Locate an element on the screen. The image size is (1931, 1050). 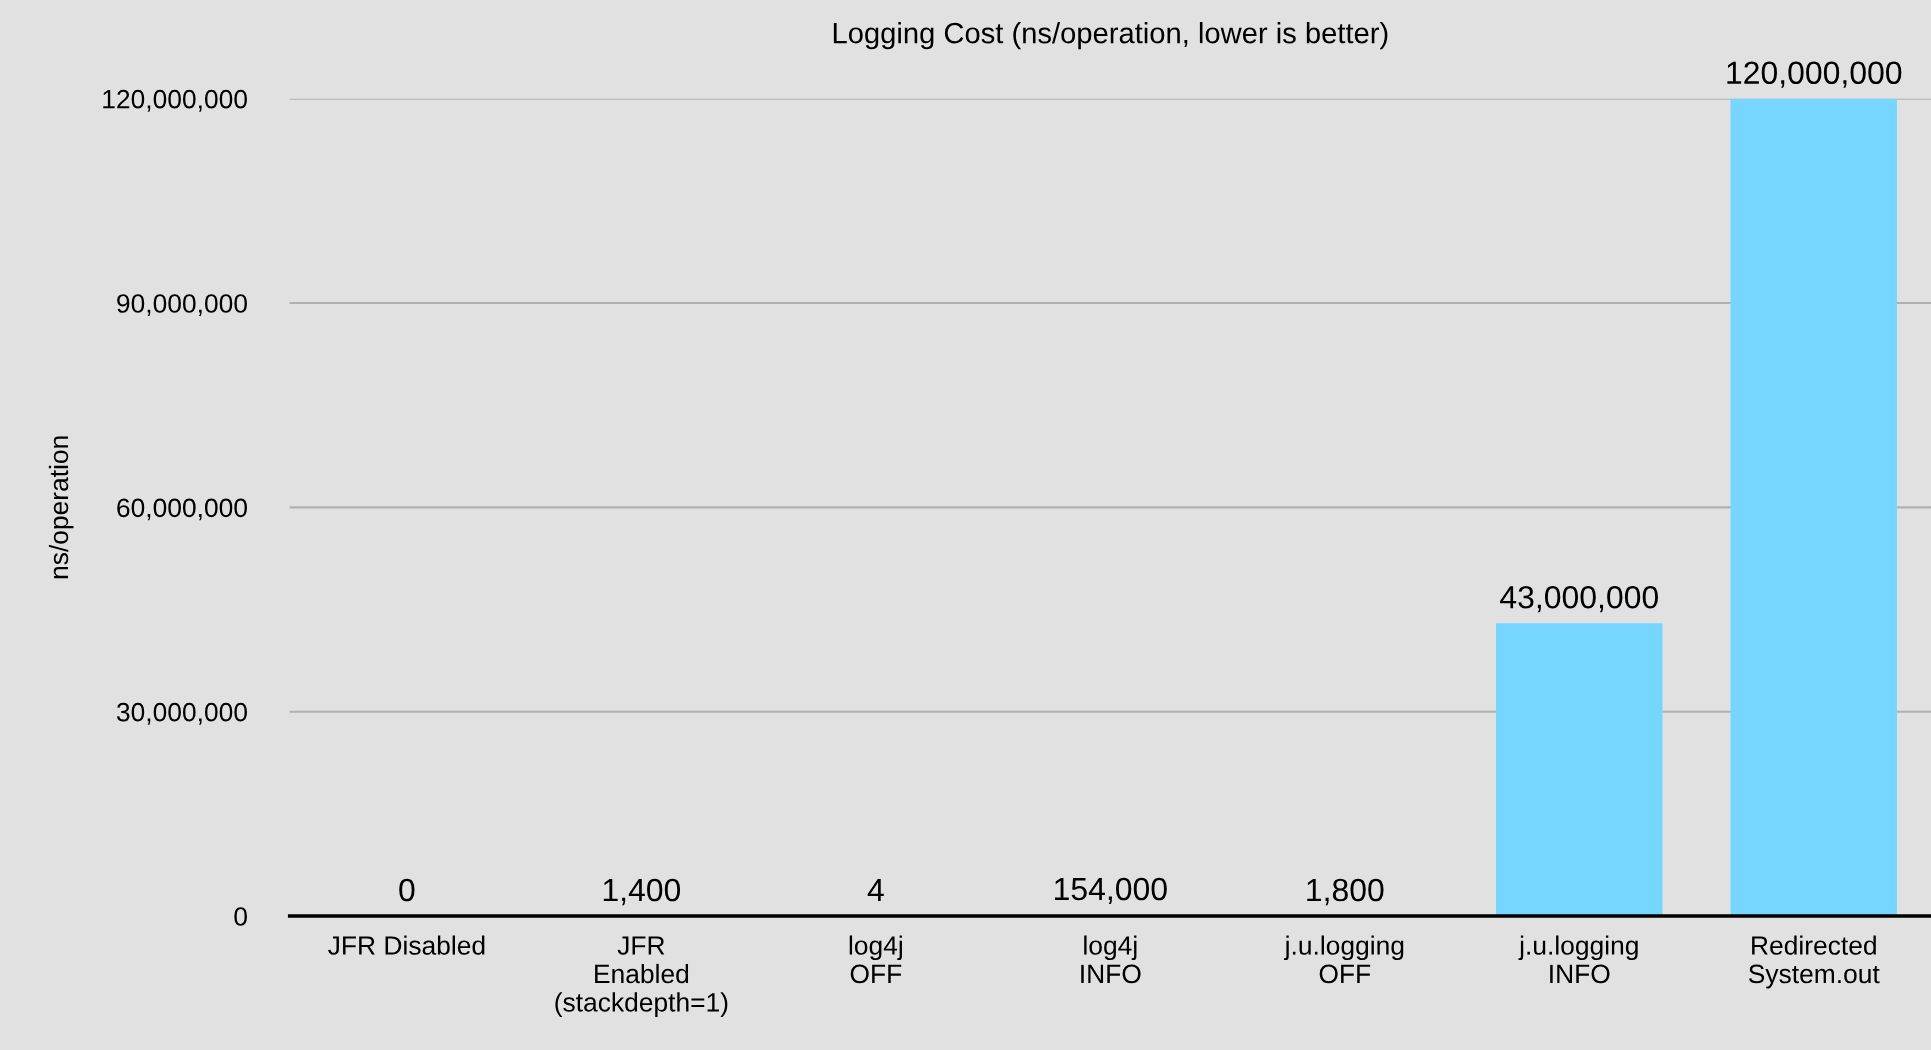
x-tick-label: j.u.logging INFO is located at coordinates (1578, 959).